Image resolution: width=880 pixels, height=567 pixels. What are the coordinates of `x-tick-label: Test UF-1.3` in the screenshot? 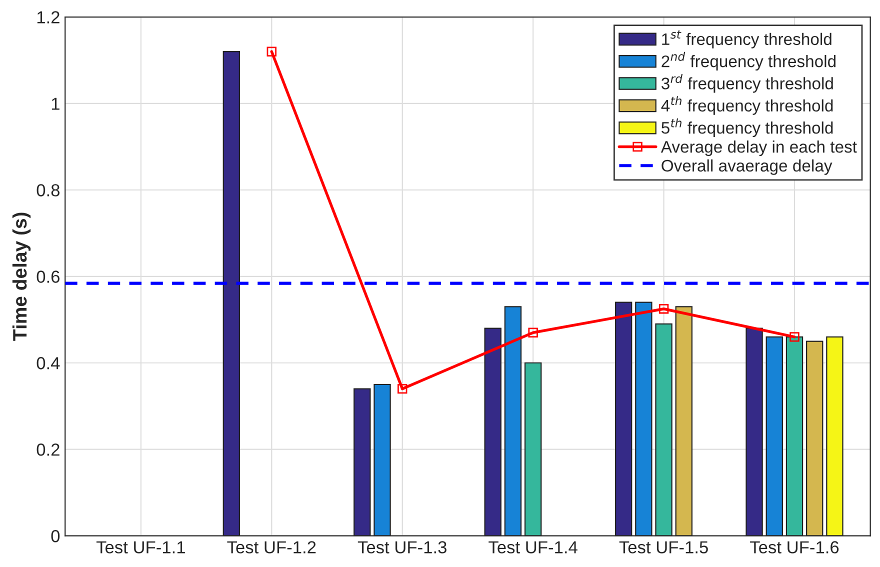 It's located at (402, 547).